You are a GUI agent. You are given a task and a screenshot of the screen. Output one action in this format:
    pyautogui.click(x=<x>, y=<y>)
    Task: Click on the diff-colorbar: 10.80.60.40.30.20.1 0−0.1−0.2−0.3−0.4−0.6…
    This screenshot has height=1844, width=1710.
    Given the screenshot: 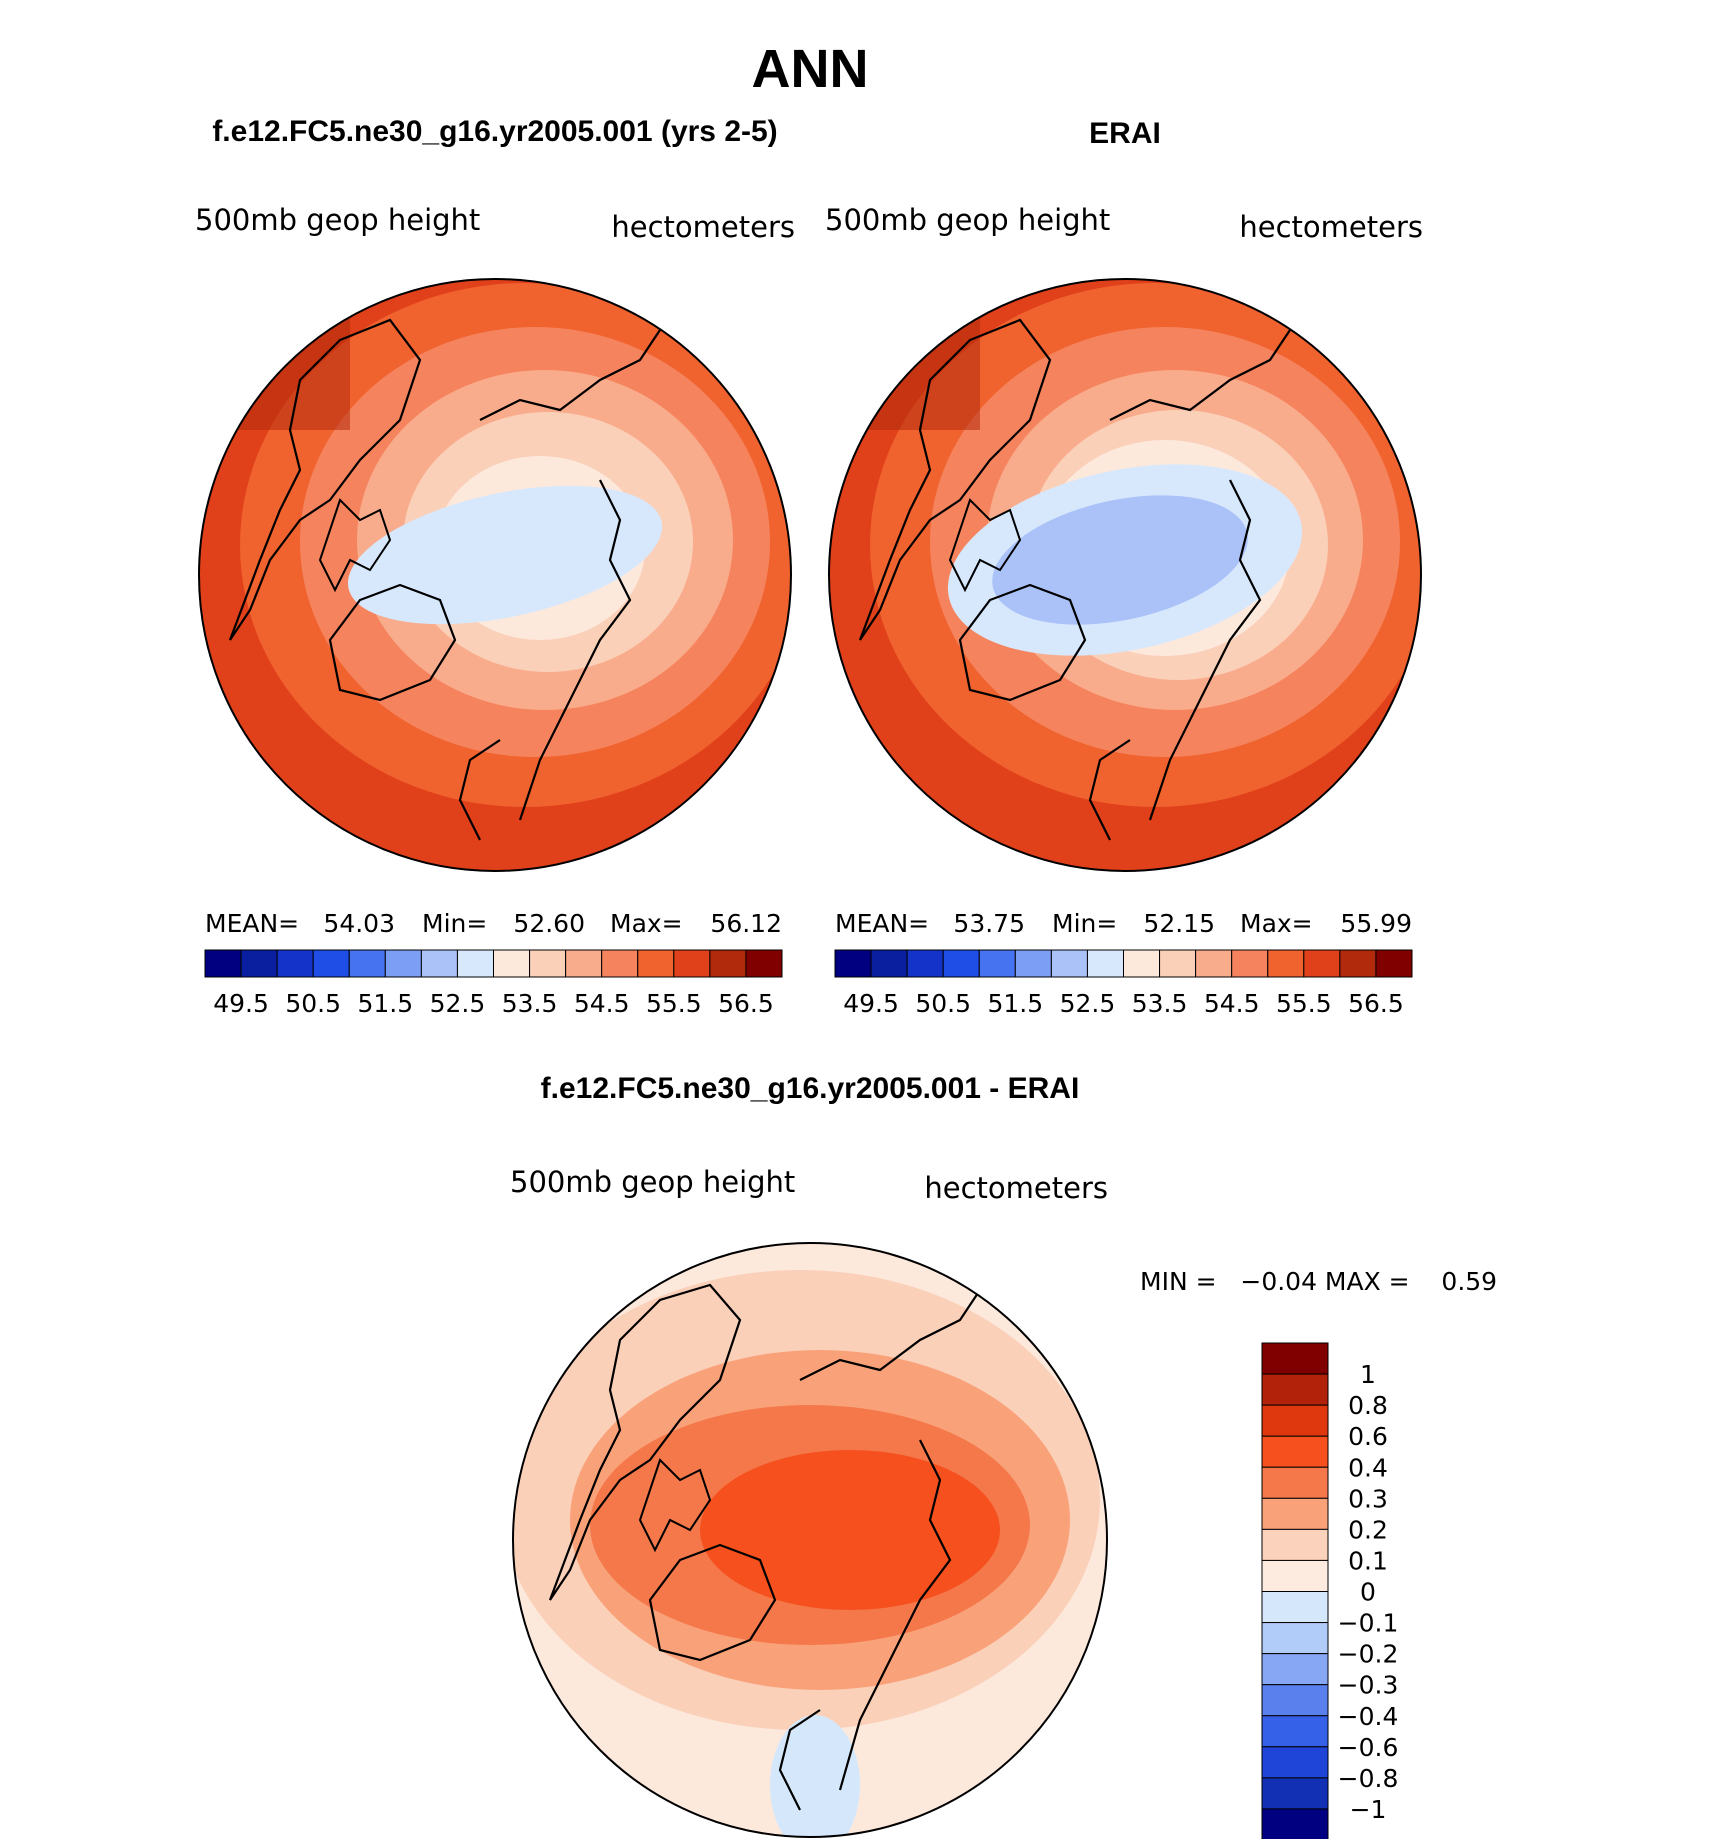 What is the action you would take?
    pyautogui.click(x=1330, y=1591)
    